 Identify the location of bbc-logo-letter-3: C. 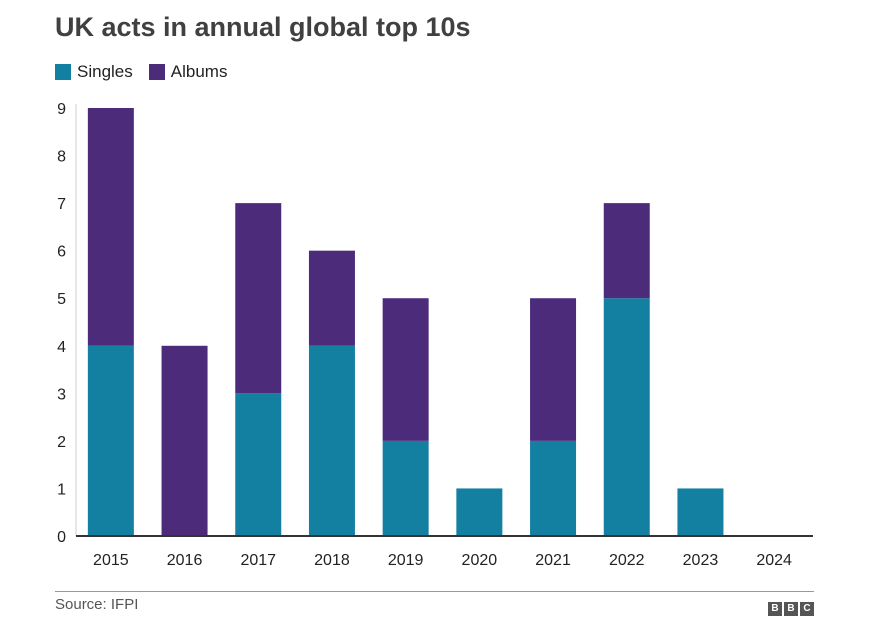
(807, 609).